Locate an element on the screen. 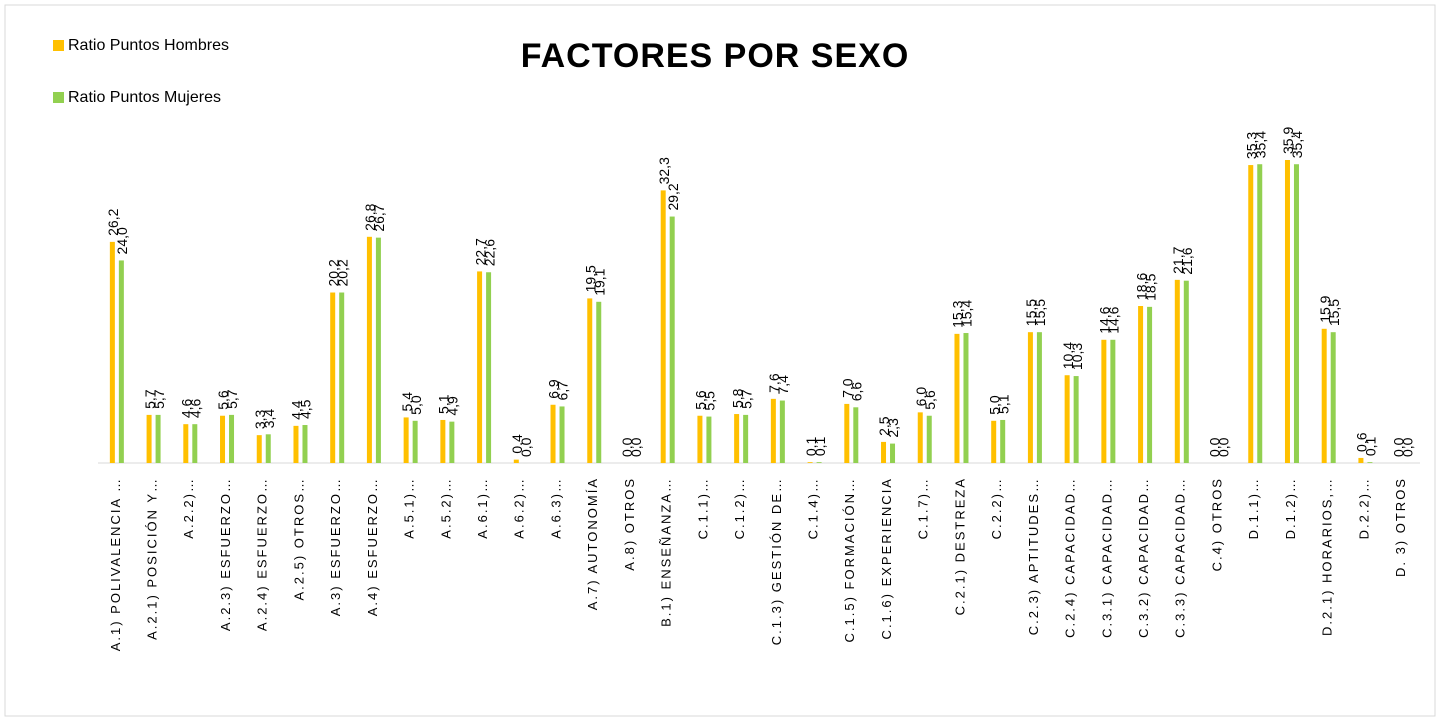 This screenshot has width=1440, height=721. x-tick-label: A.8) OTROS is located at coordinates (629, 524).